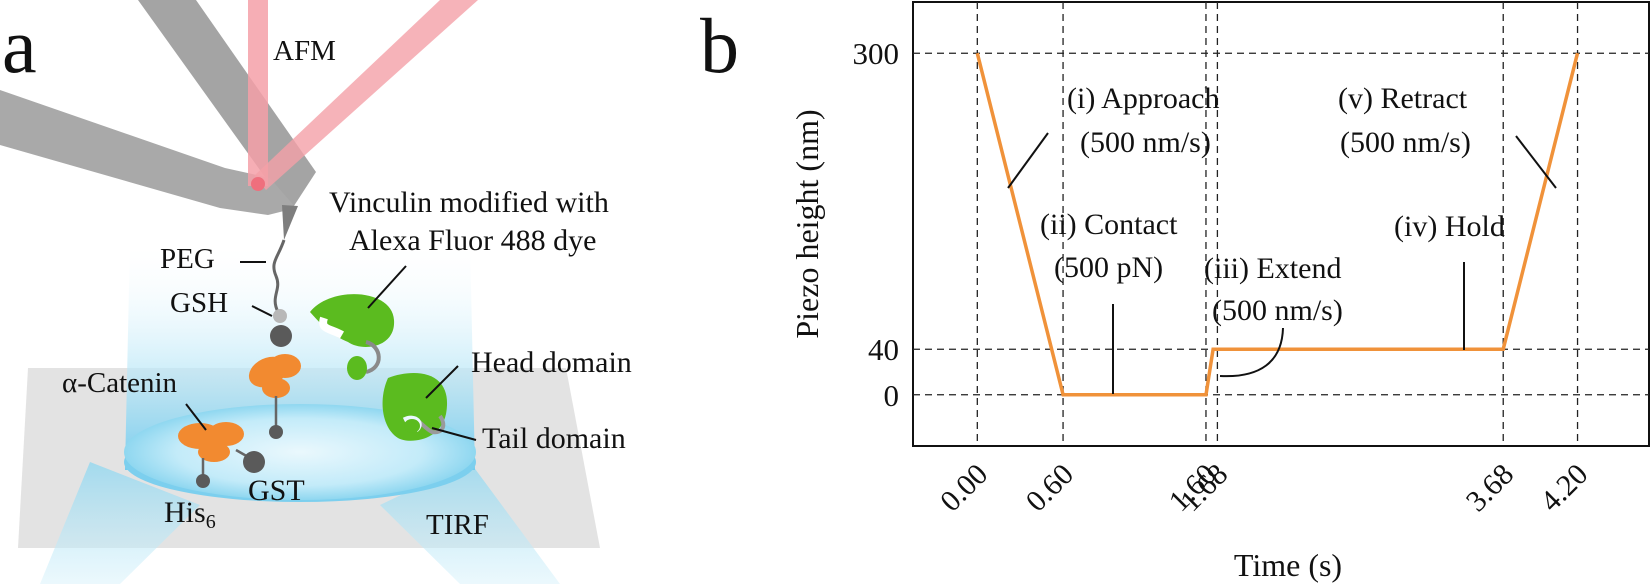 The image size is (1651, 584). Describe the element at coordinates (214, 452) in the screenshot. I see `alpha-catenin-lower-lobe2` at that location.